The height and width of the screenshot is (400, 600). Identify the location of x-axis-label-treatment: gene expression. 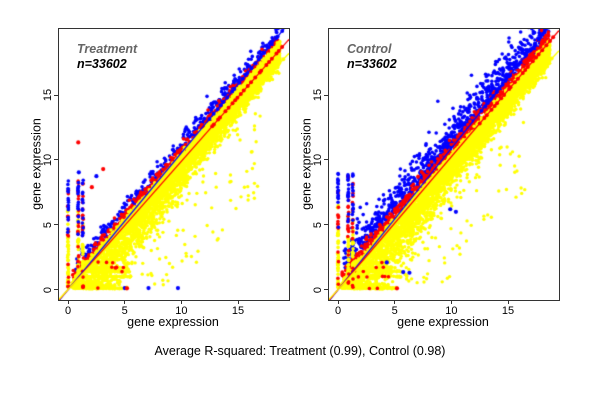
(173, 322).